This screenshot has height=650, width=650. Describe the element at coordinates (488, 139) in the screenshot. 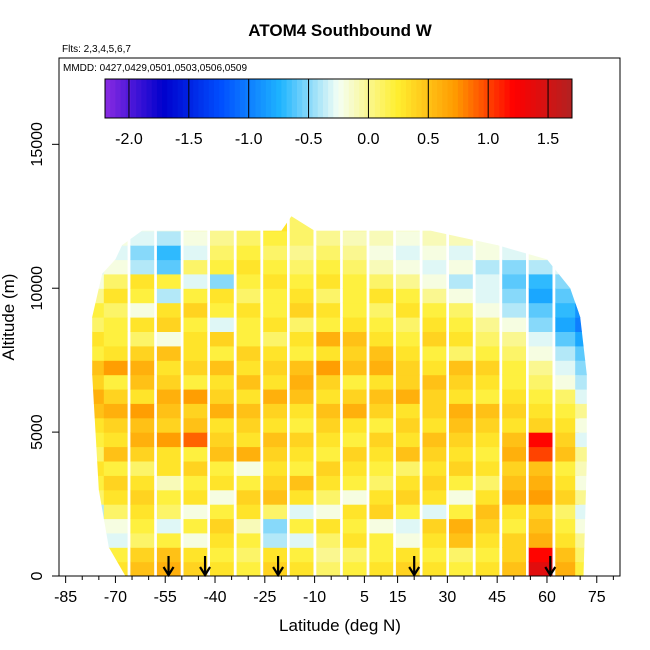

I see `colorbar-tick-label: 1.0` at that location.